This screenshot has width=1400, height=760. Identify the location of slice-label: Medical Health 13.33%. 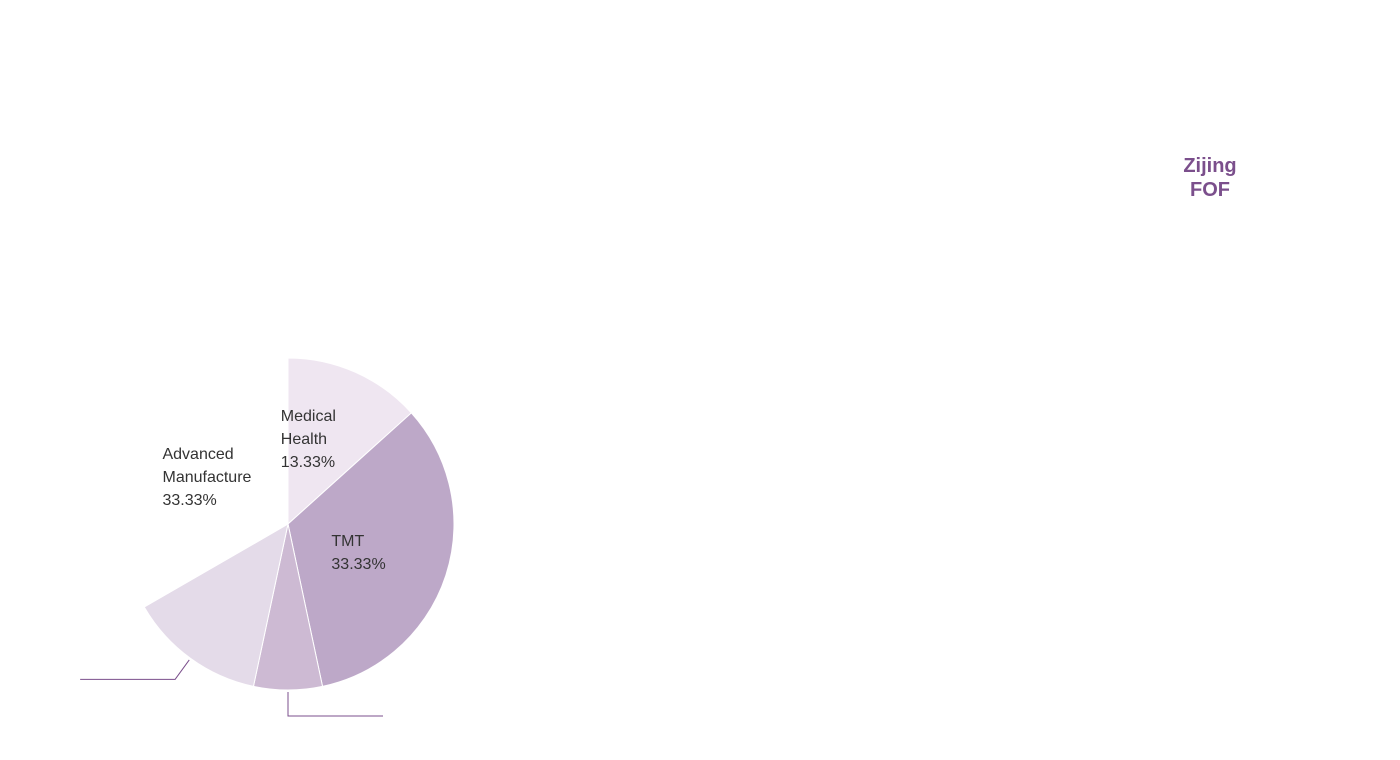
(331, 439).